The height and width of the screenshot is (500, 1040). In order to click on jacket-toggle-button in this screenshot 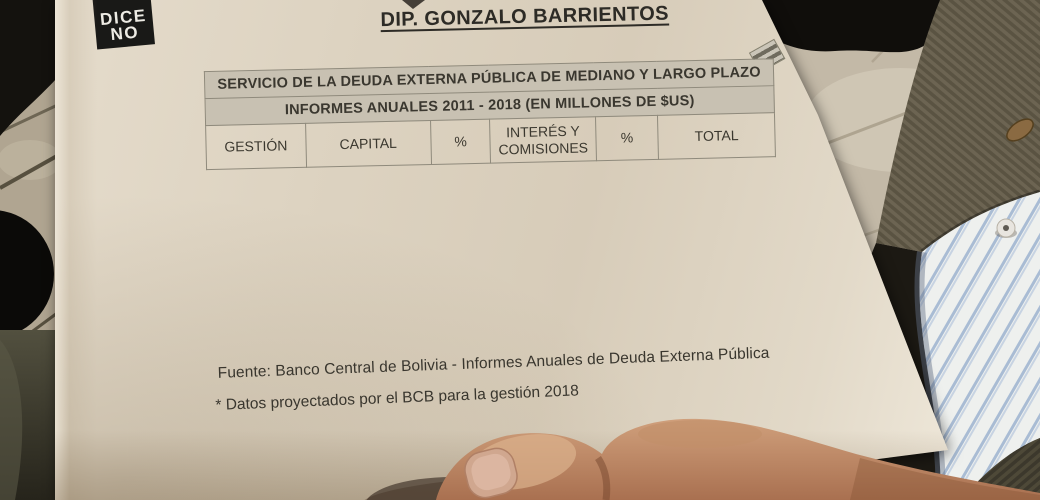, I will do `click(1020, 130)`.